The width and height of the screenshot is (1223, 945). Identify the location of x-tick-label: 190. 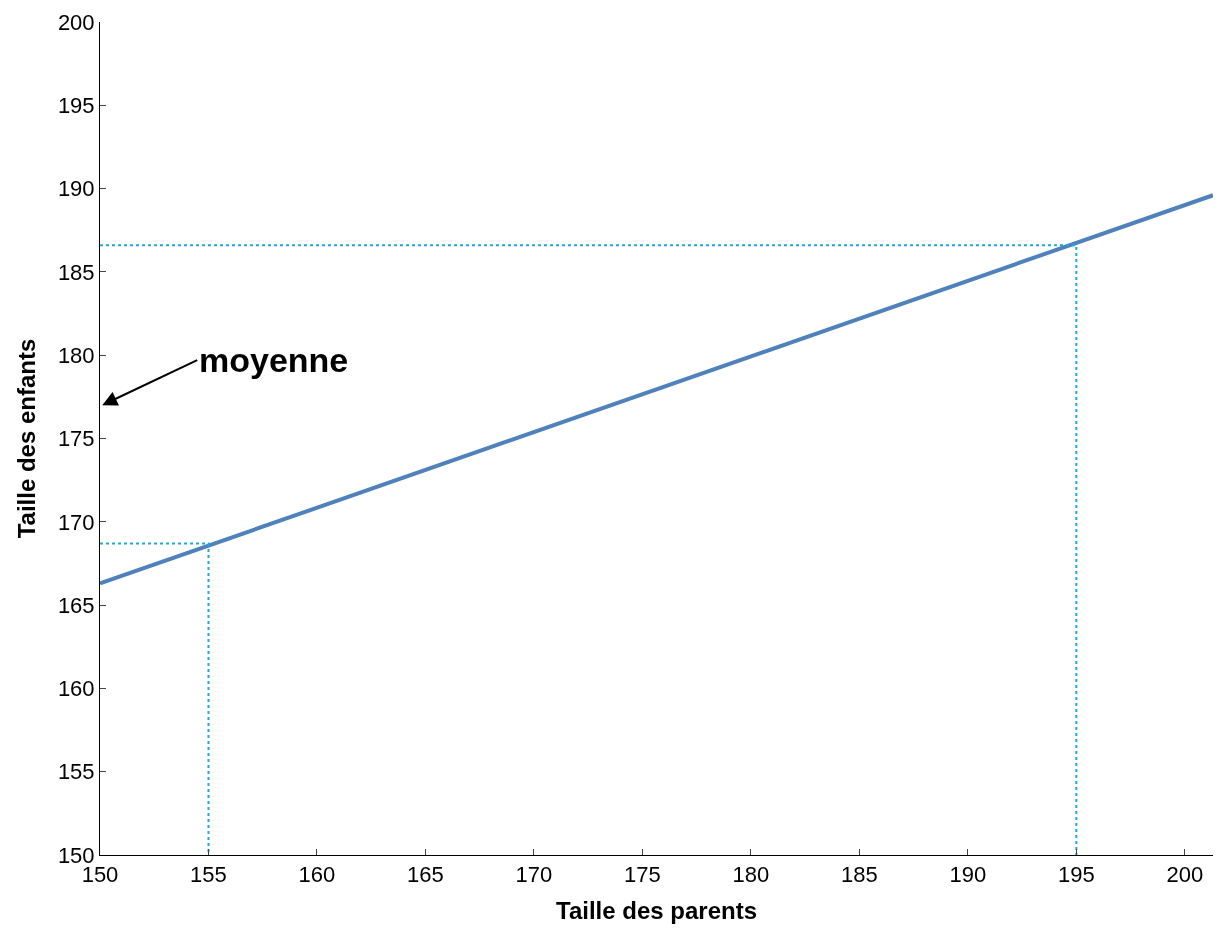
(968, 875).